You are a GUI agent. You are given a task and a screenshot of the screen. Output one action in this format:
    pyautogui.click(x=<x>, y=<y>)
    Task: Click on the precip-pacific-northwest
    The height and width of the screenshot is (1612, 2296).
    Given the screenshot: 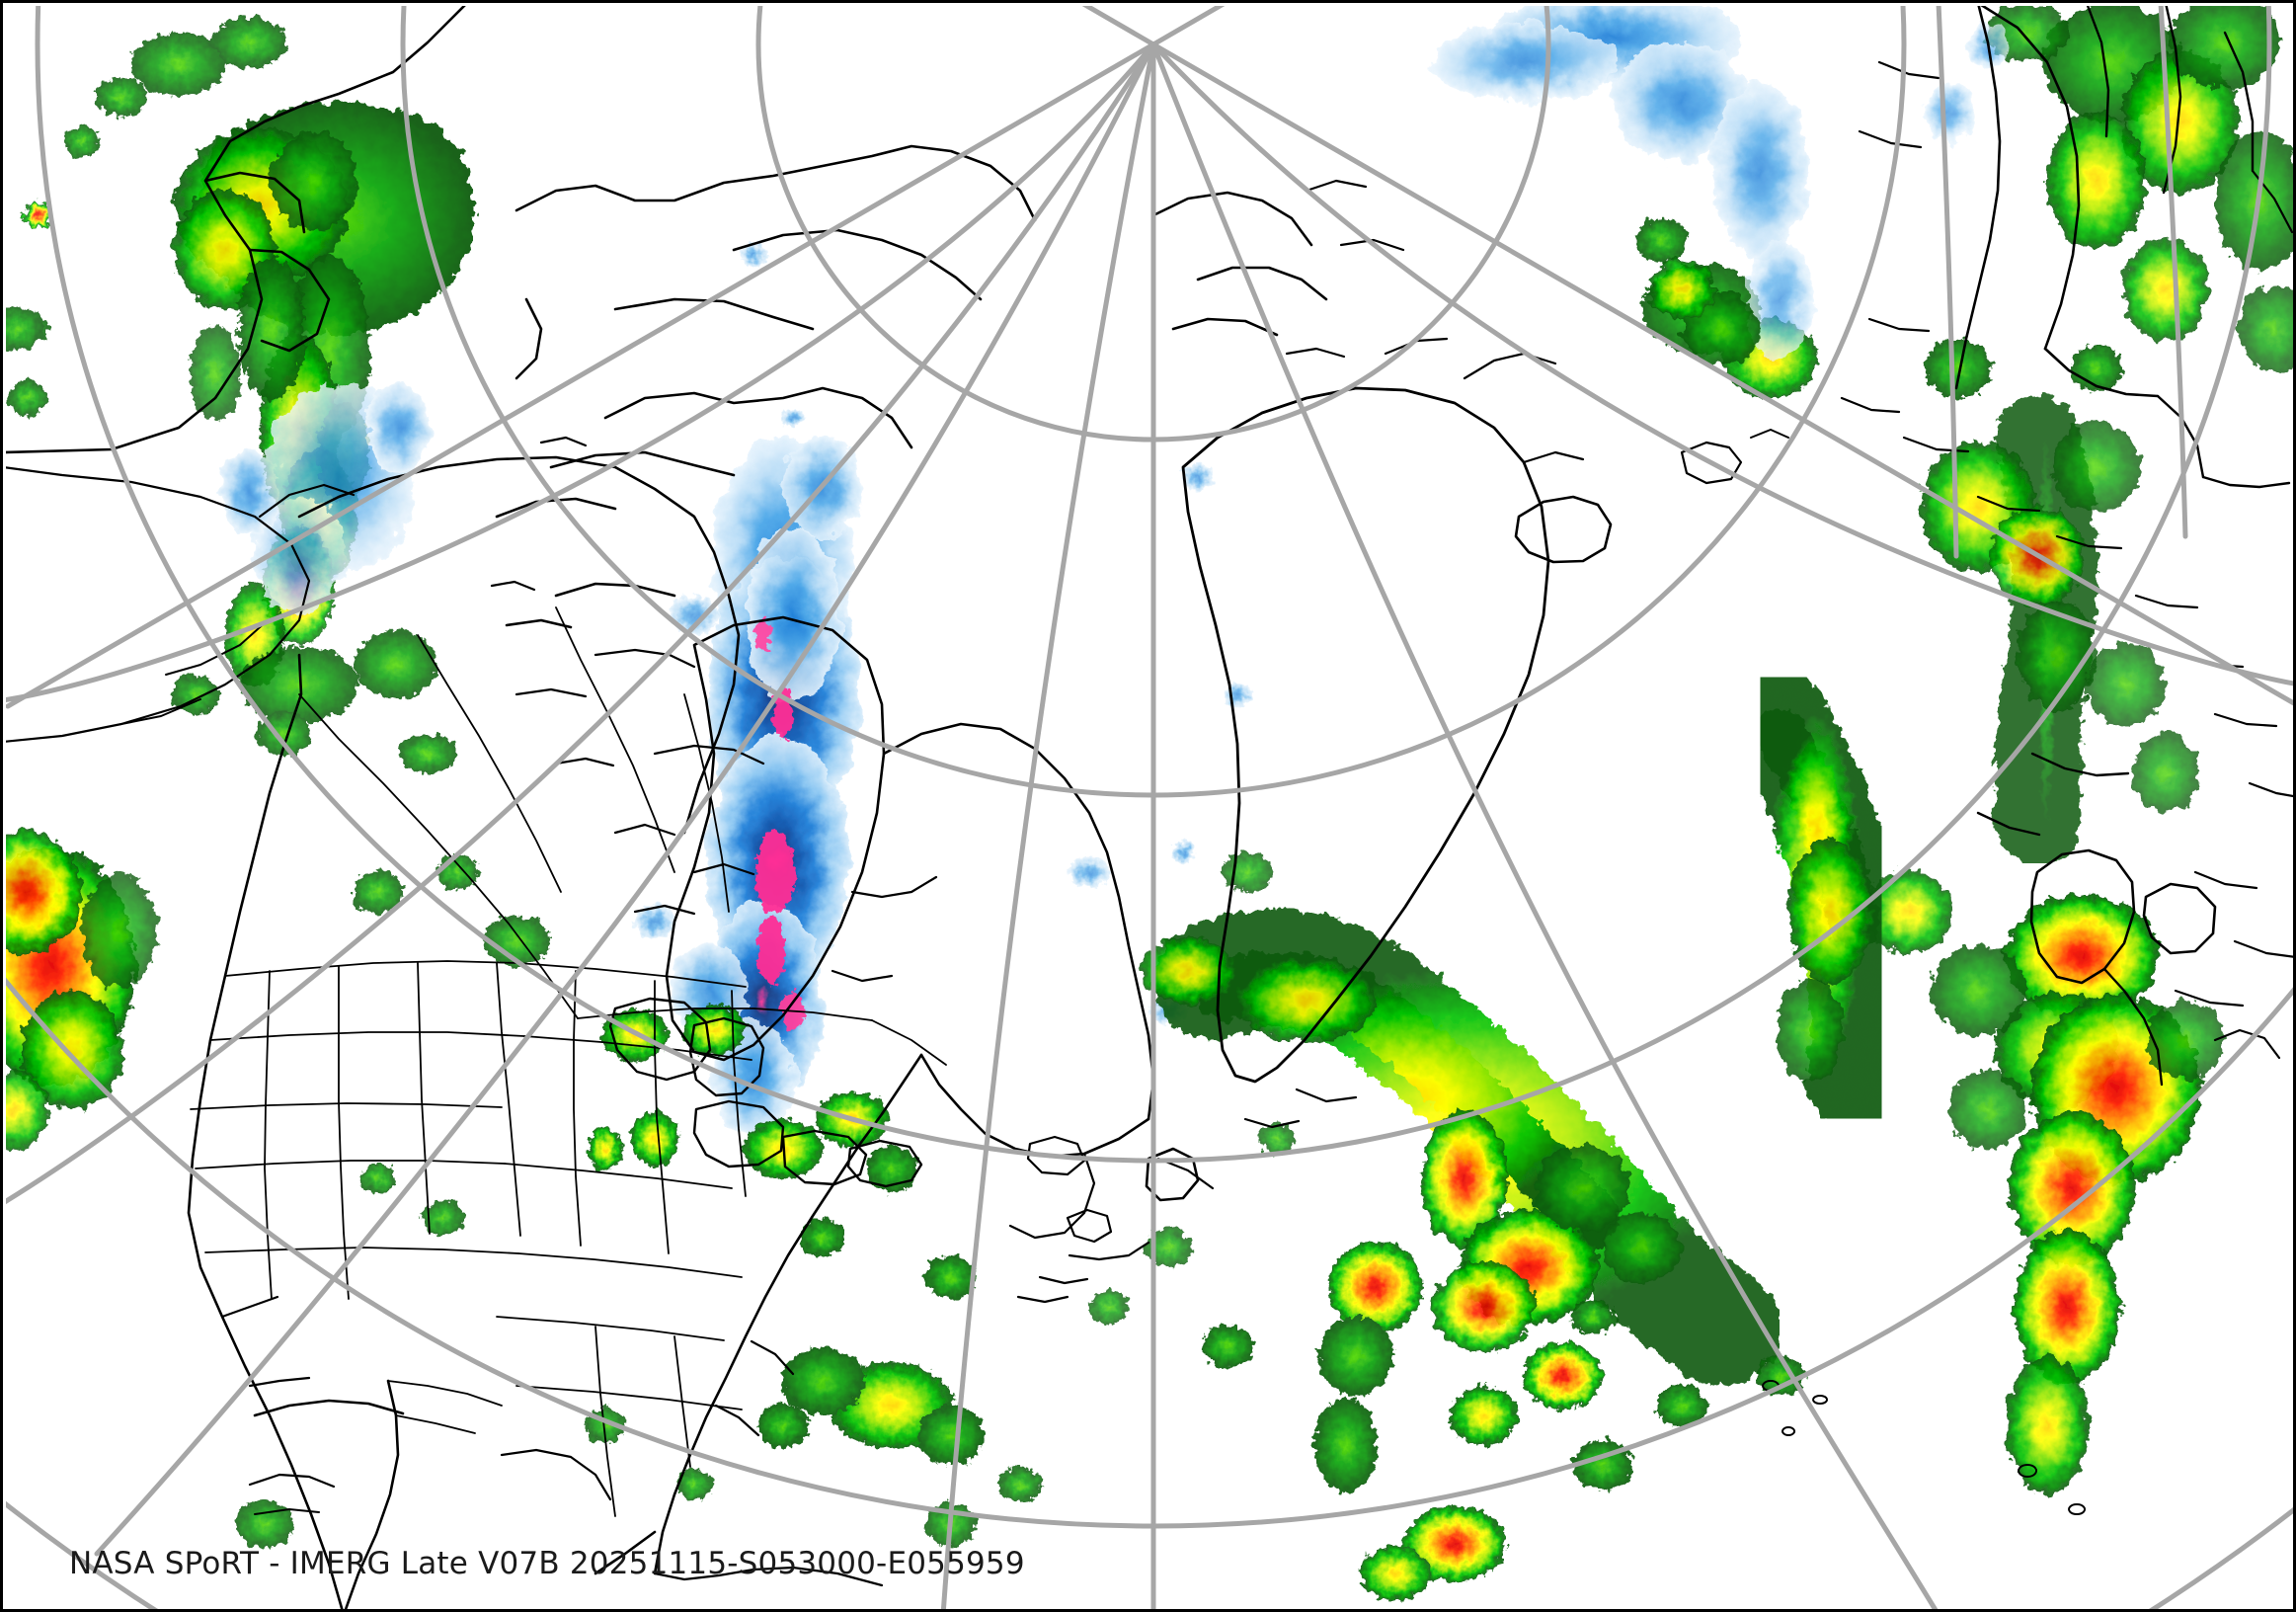 What is the action you would take?
    pyautogui.click(x=81, y=990)
    